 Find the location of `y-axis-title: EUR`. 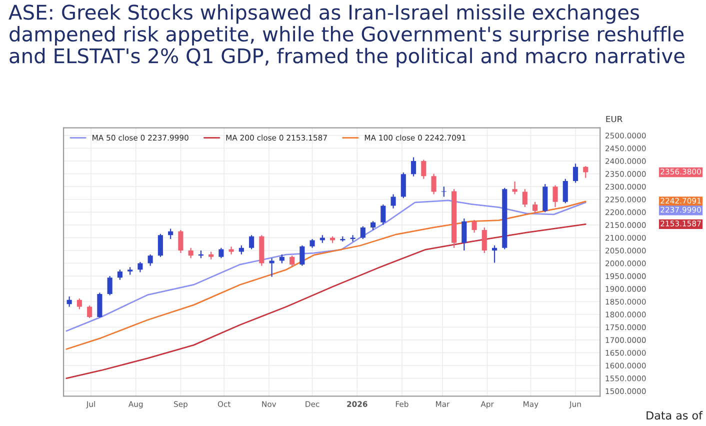

y-axis-title: EUR is located at coordinates (614, 119).